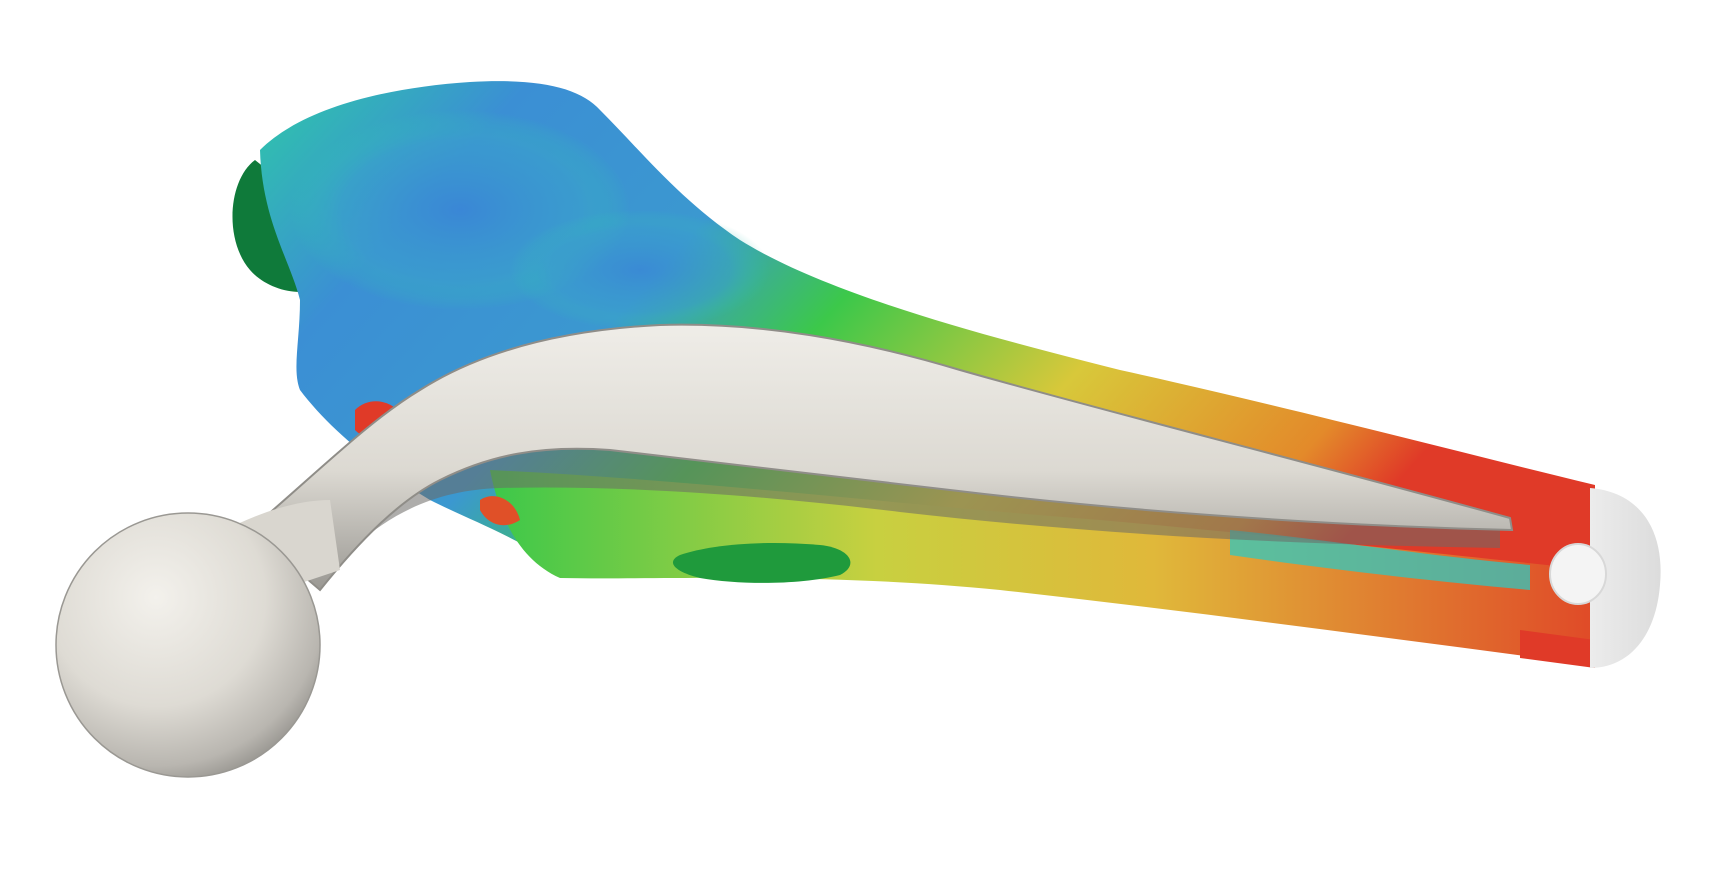 The image size is (1718, 896). What do you see at coordinates (188, 645) in the screenshot?
I see `implant-femoral-head` at bounding box center [188, 645].